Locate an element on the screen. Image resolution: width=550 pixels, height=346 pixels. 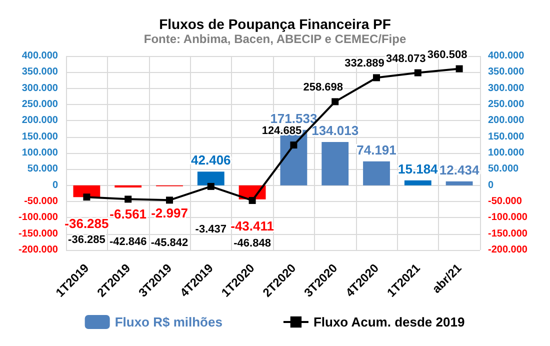
y-tick-label: 300.000 is located at coordinates (40, 88).